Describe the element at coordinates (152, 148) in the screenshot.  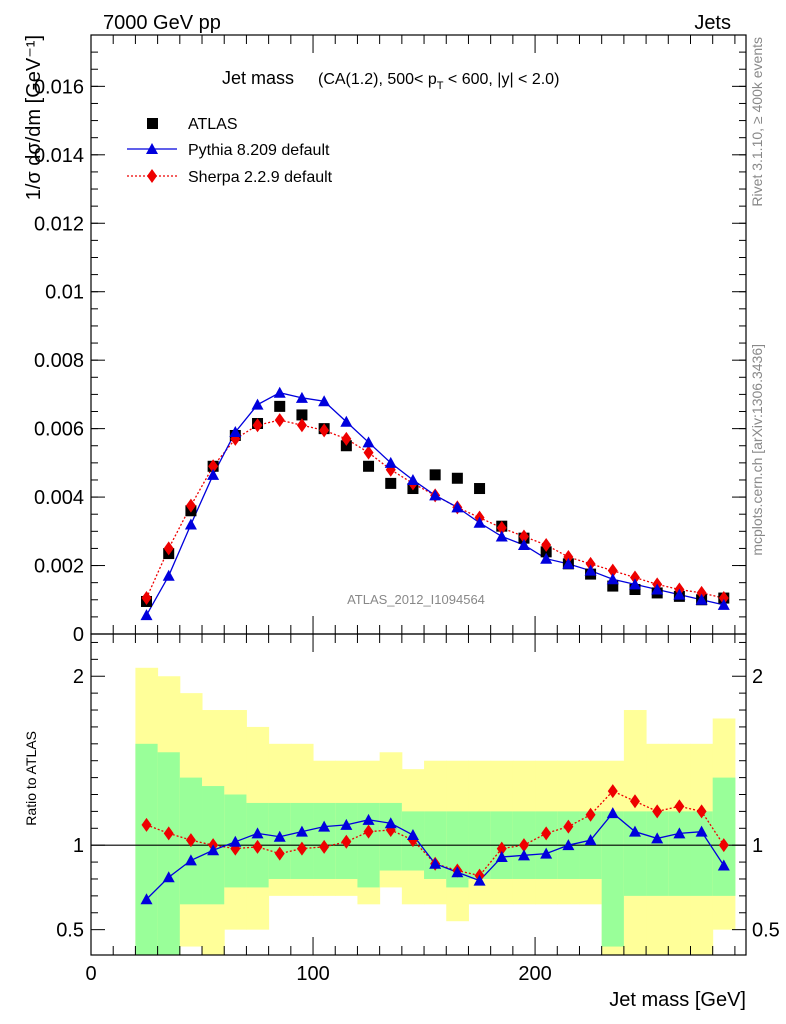
I see `legend-marker-pythia` at that location.